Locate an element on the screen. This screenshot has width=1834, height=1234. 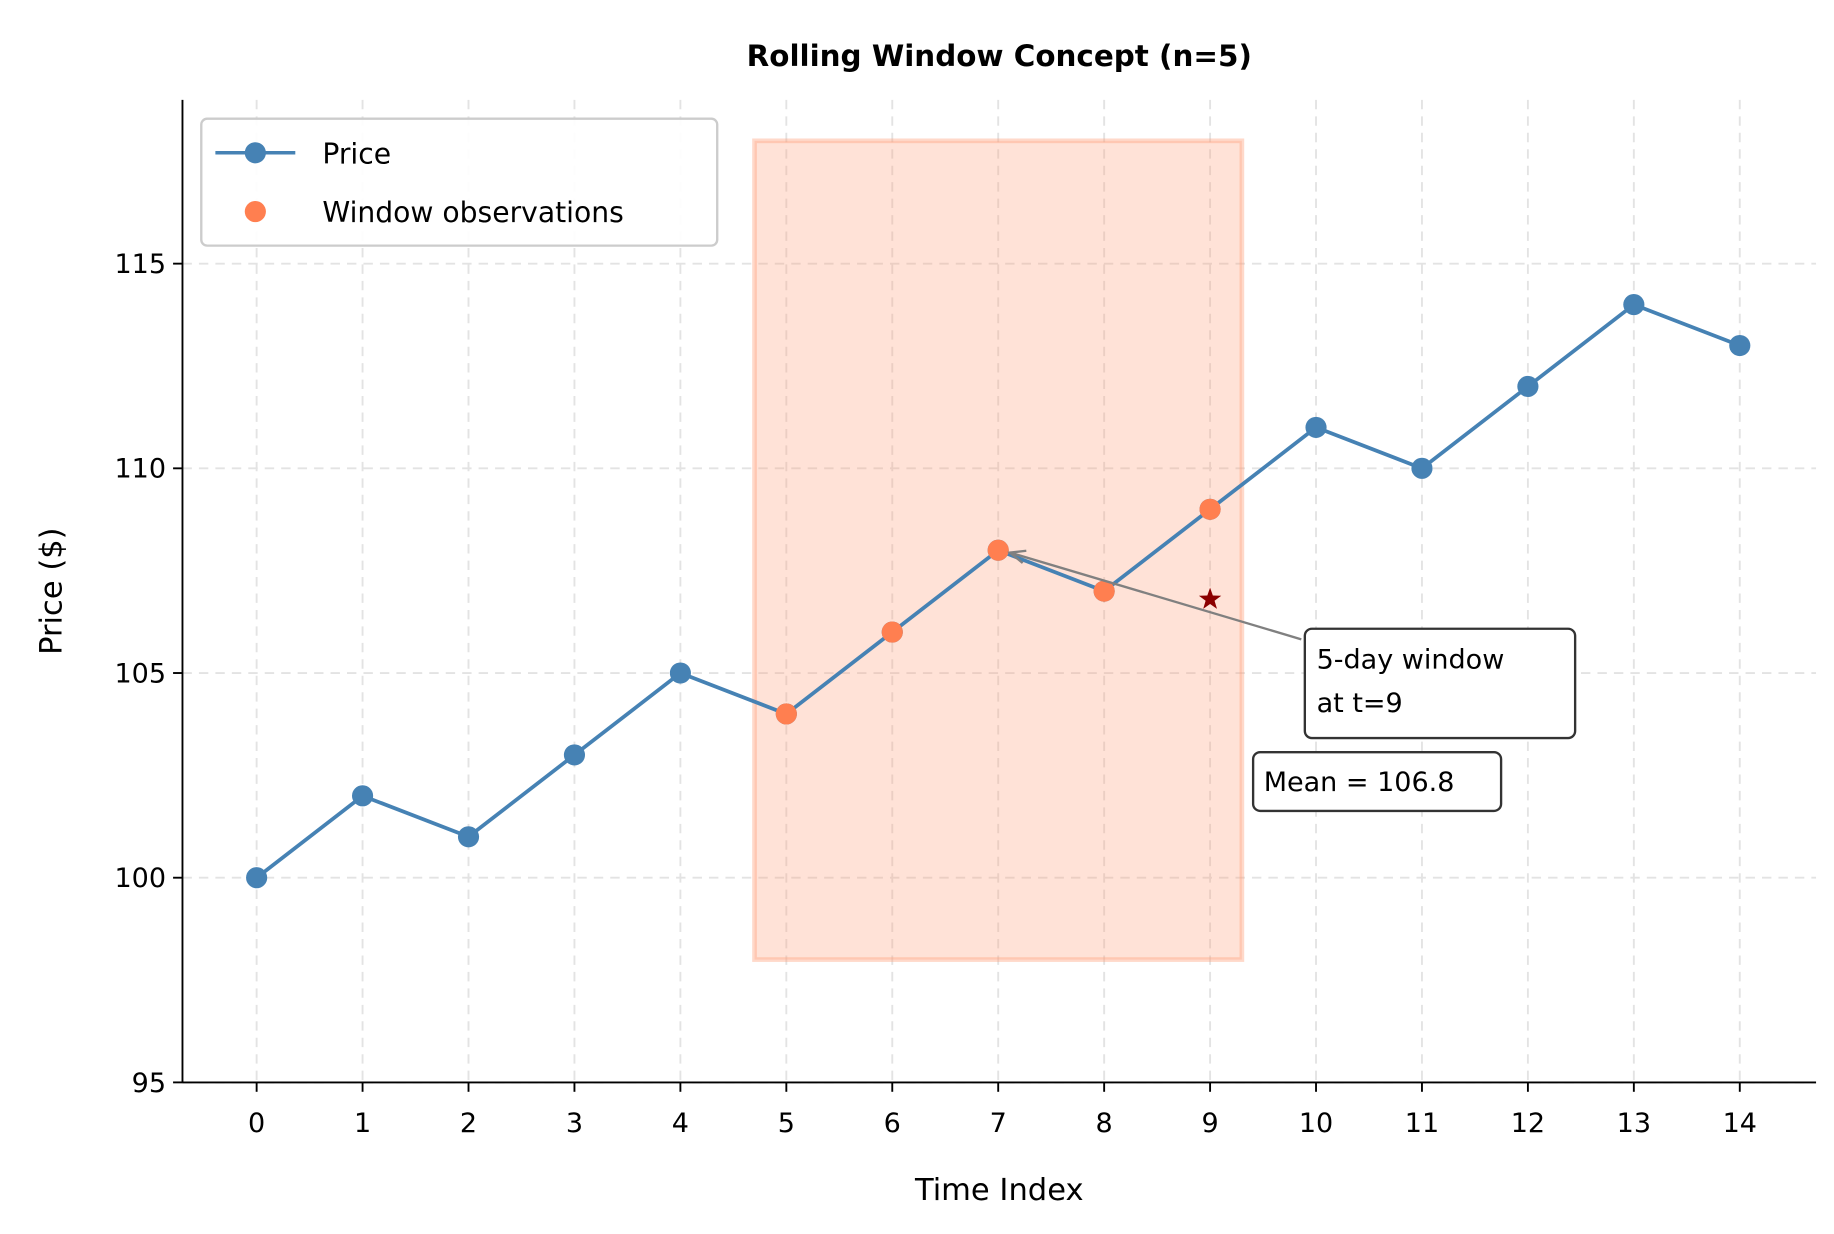
x-tick-label: 9 is located at coordinates (1209, 1123).